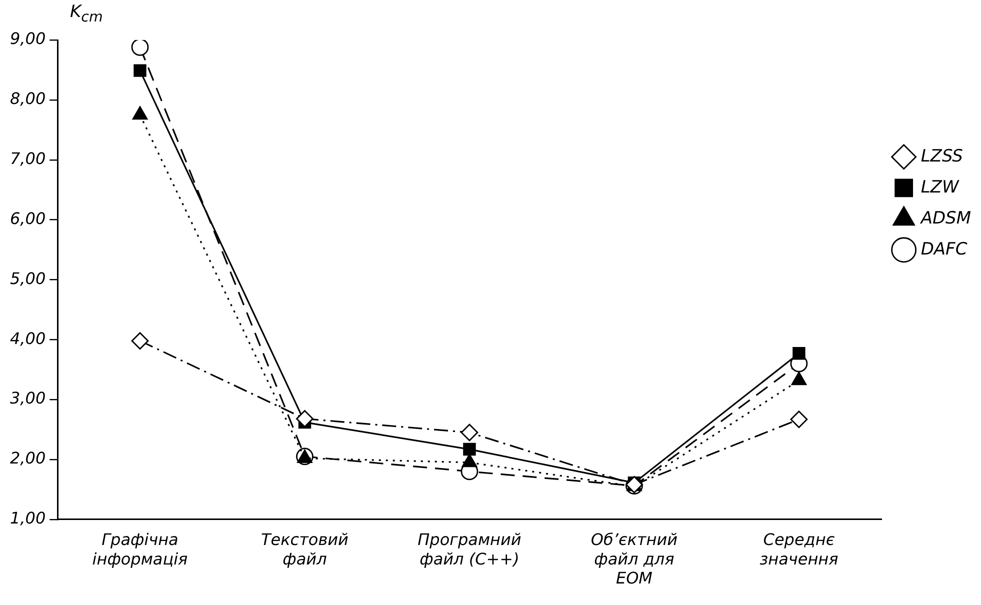  Describe the element at coordinates (28, 218) in the screenshot. I see `y-tick-label: 6,00` at that location.